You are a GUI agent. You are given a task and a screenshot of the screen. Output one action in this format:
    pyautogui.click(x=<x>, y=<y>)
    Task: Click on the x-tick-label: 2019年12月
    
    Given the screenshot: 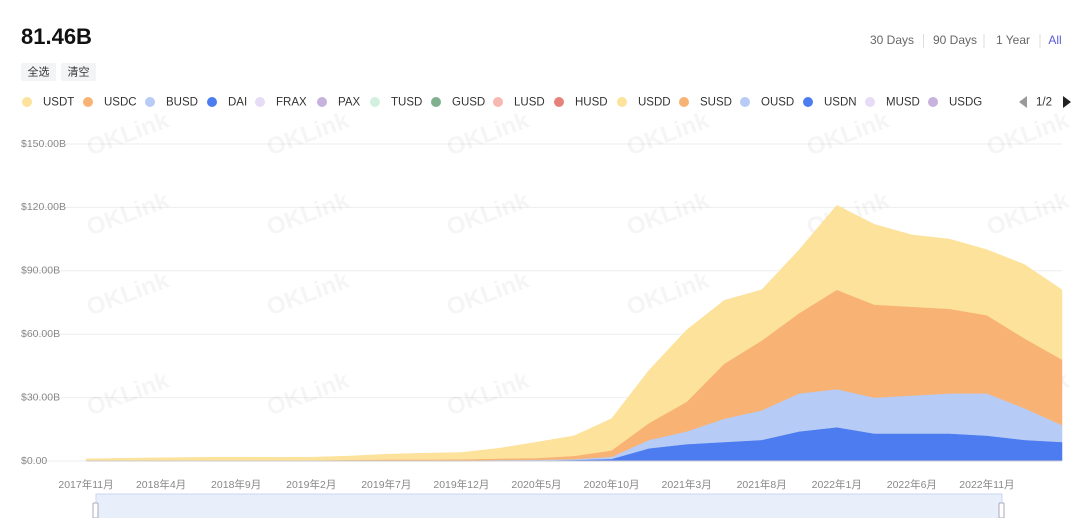 What is the action you would take?
    pyautogui.click(x=461, y=484)
    